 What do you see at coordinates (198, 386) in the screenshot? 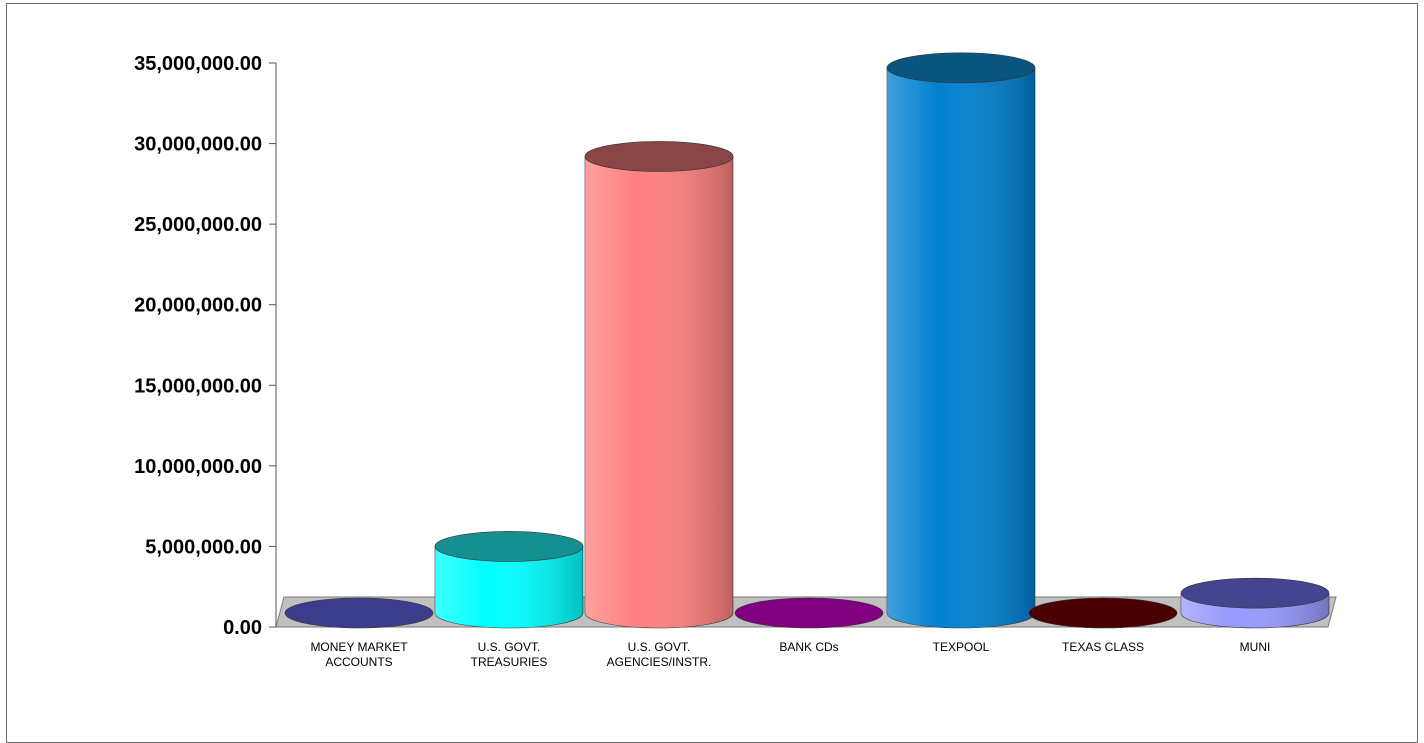
I see `y-tick-label: 15,000,000.00` at bounding box center [198, 386].